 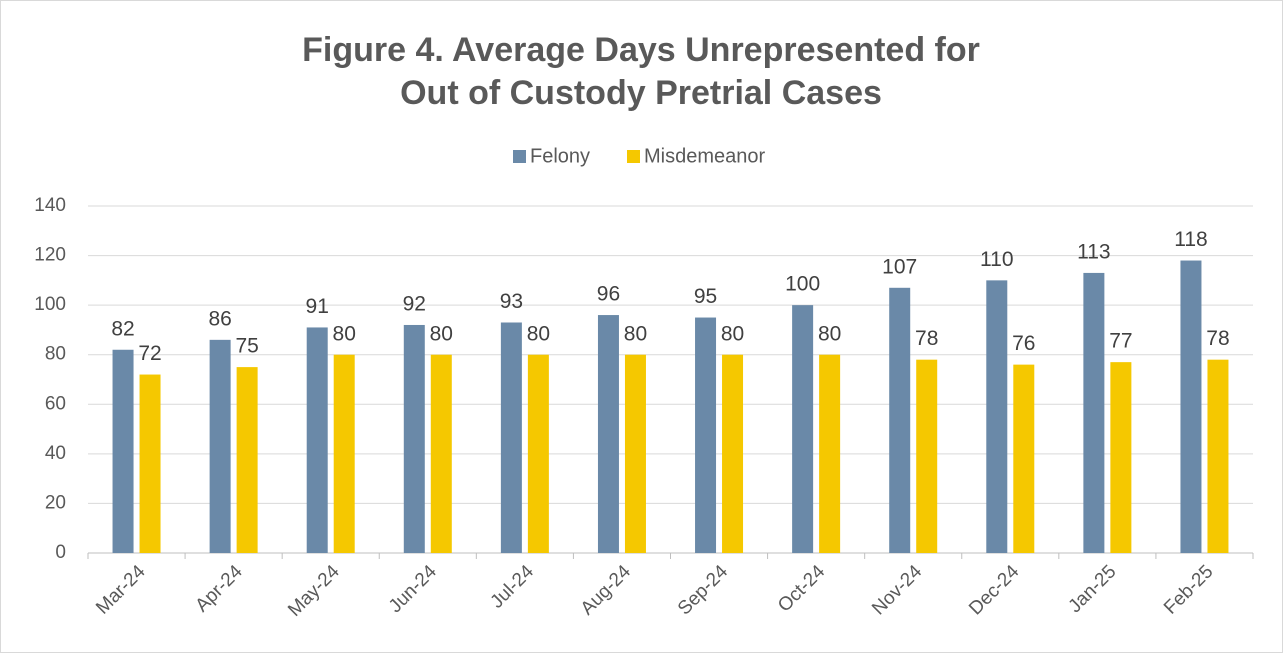 I want to click on data-label: 96, so click(x=608, y=294).